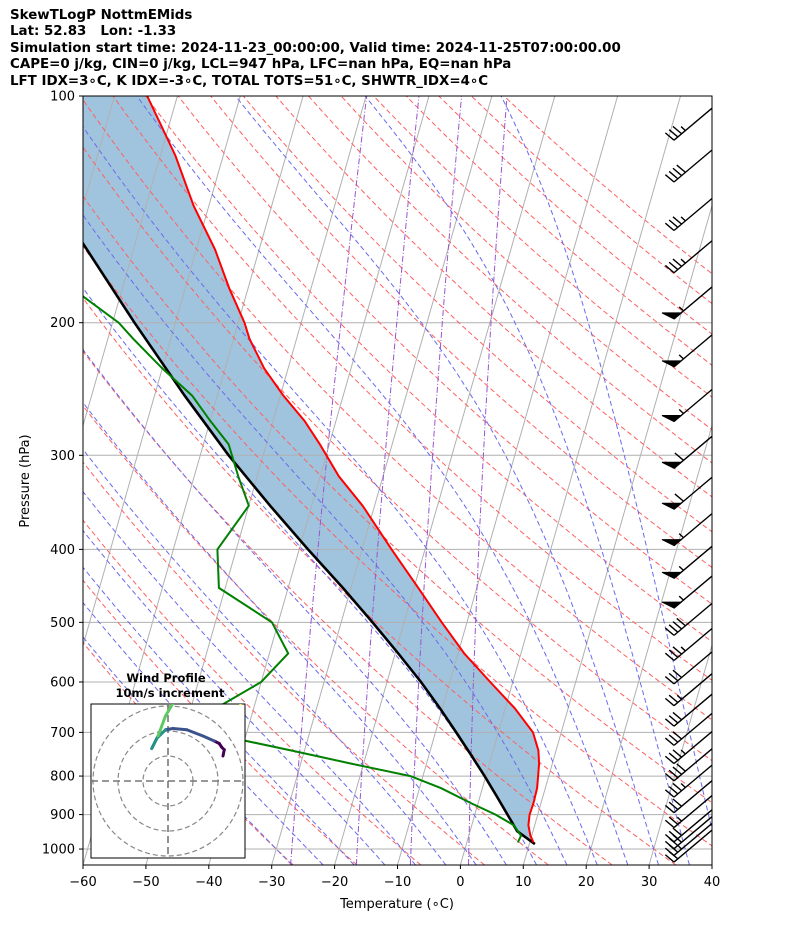 The height and width of the screenshot is (937, 794). What do you see at coordinates (460, 882) in the screenshot?
I see `x-tick-label: 0` at bounding box center [460, 882].